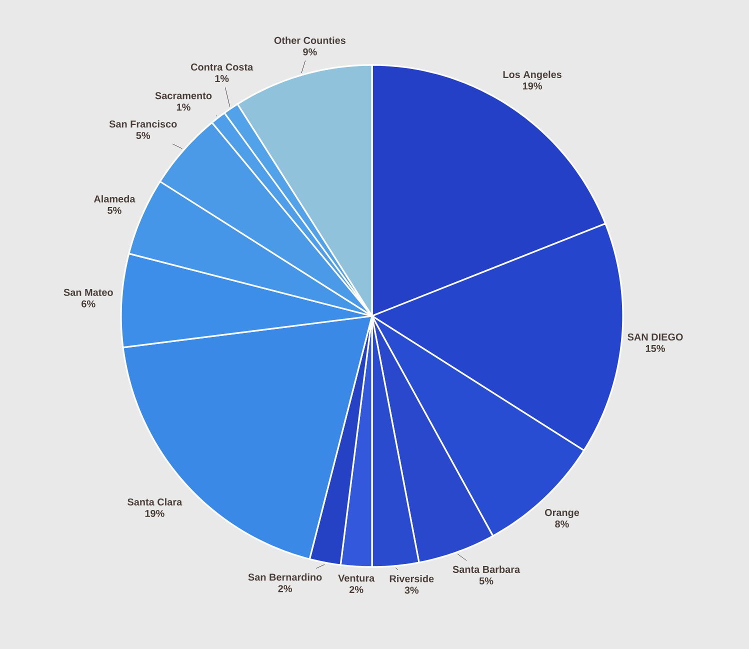 This screenshot has height=649, width=749. Describe the element at coordinates (89, 304) in the screenshot. I see `data-label: 6%` at that location.